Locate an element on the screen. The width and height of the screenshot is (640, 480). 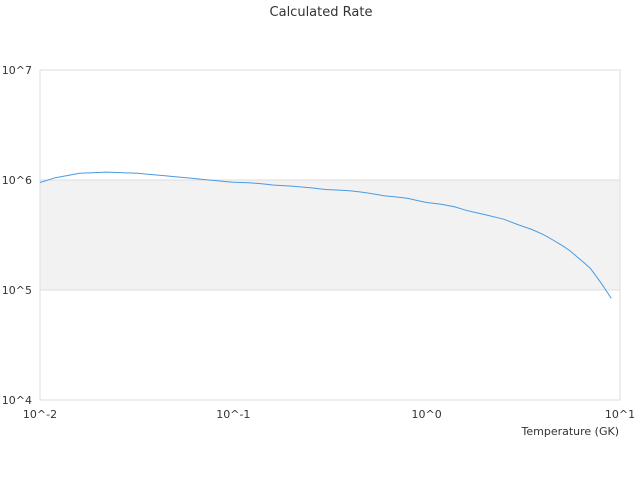
y-axis-ticks: 10^4 10^5 10^6 10^7 is located at coordinates (17, 235).